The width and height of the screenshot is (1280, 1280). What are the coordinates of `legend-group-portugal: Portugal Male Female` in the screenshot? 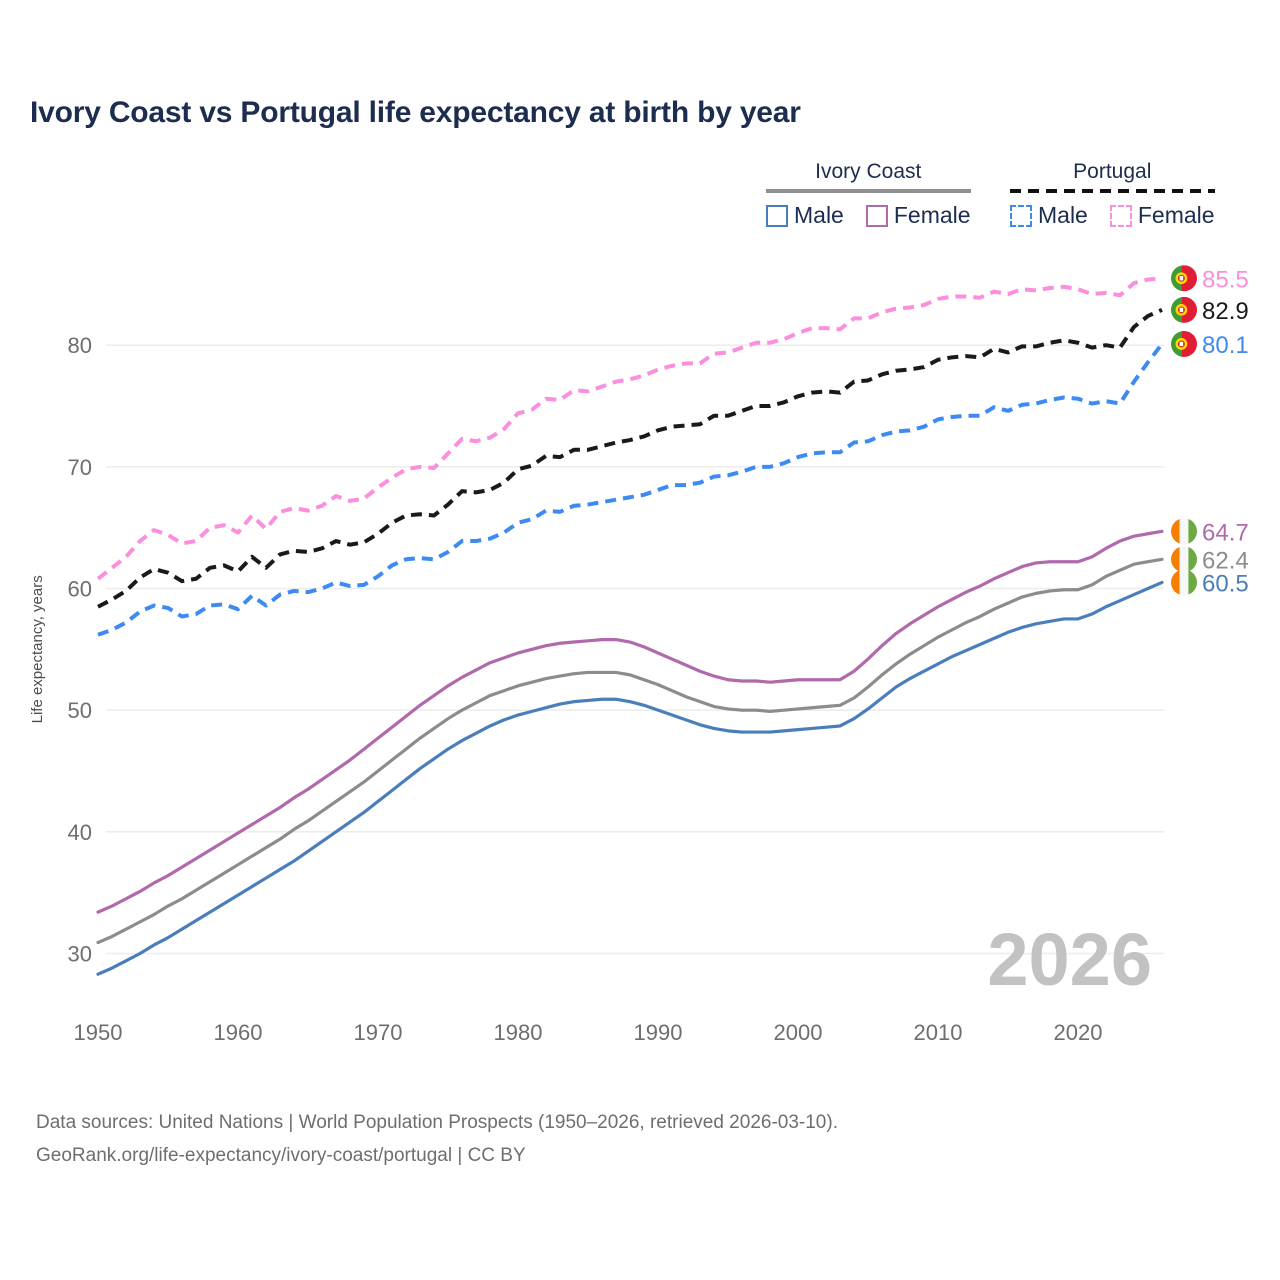 It's located at (1112, 194).